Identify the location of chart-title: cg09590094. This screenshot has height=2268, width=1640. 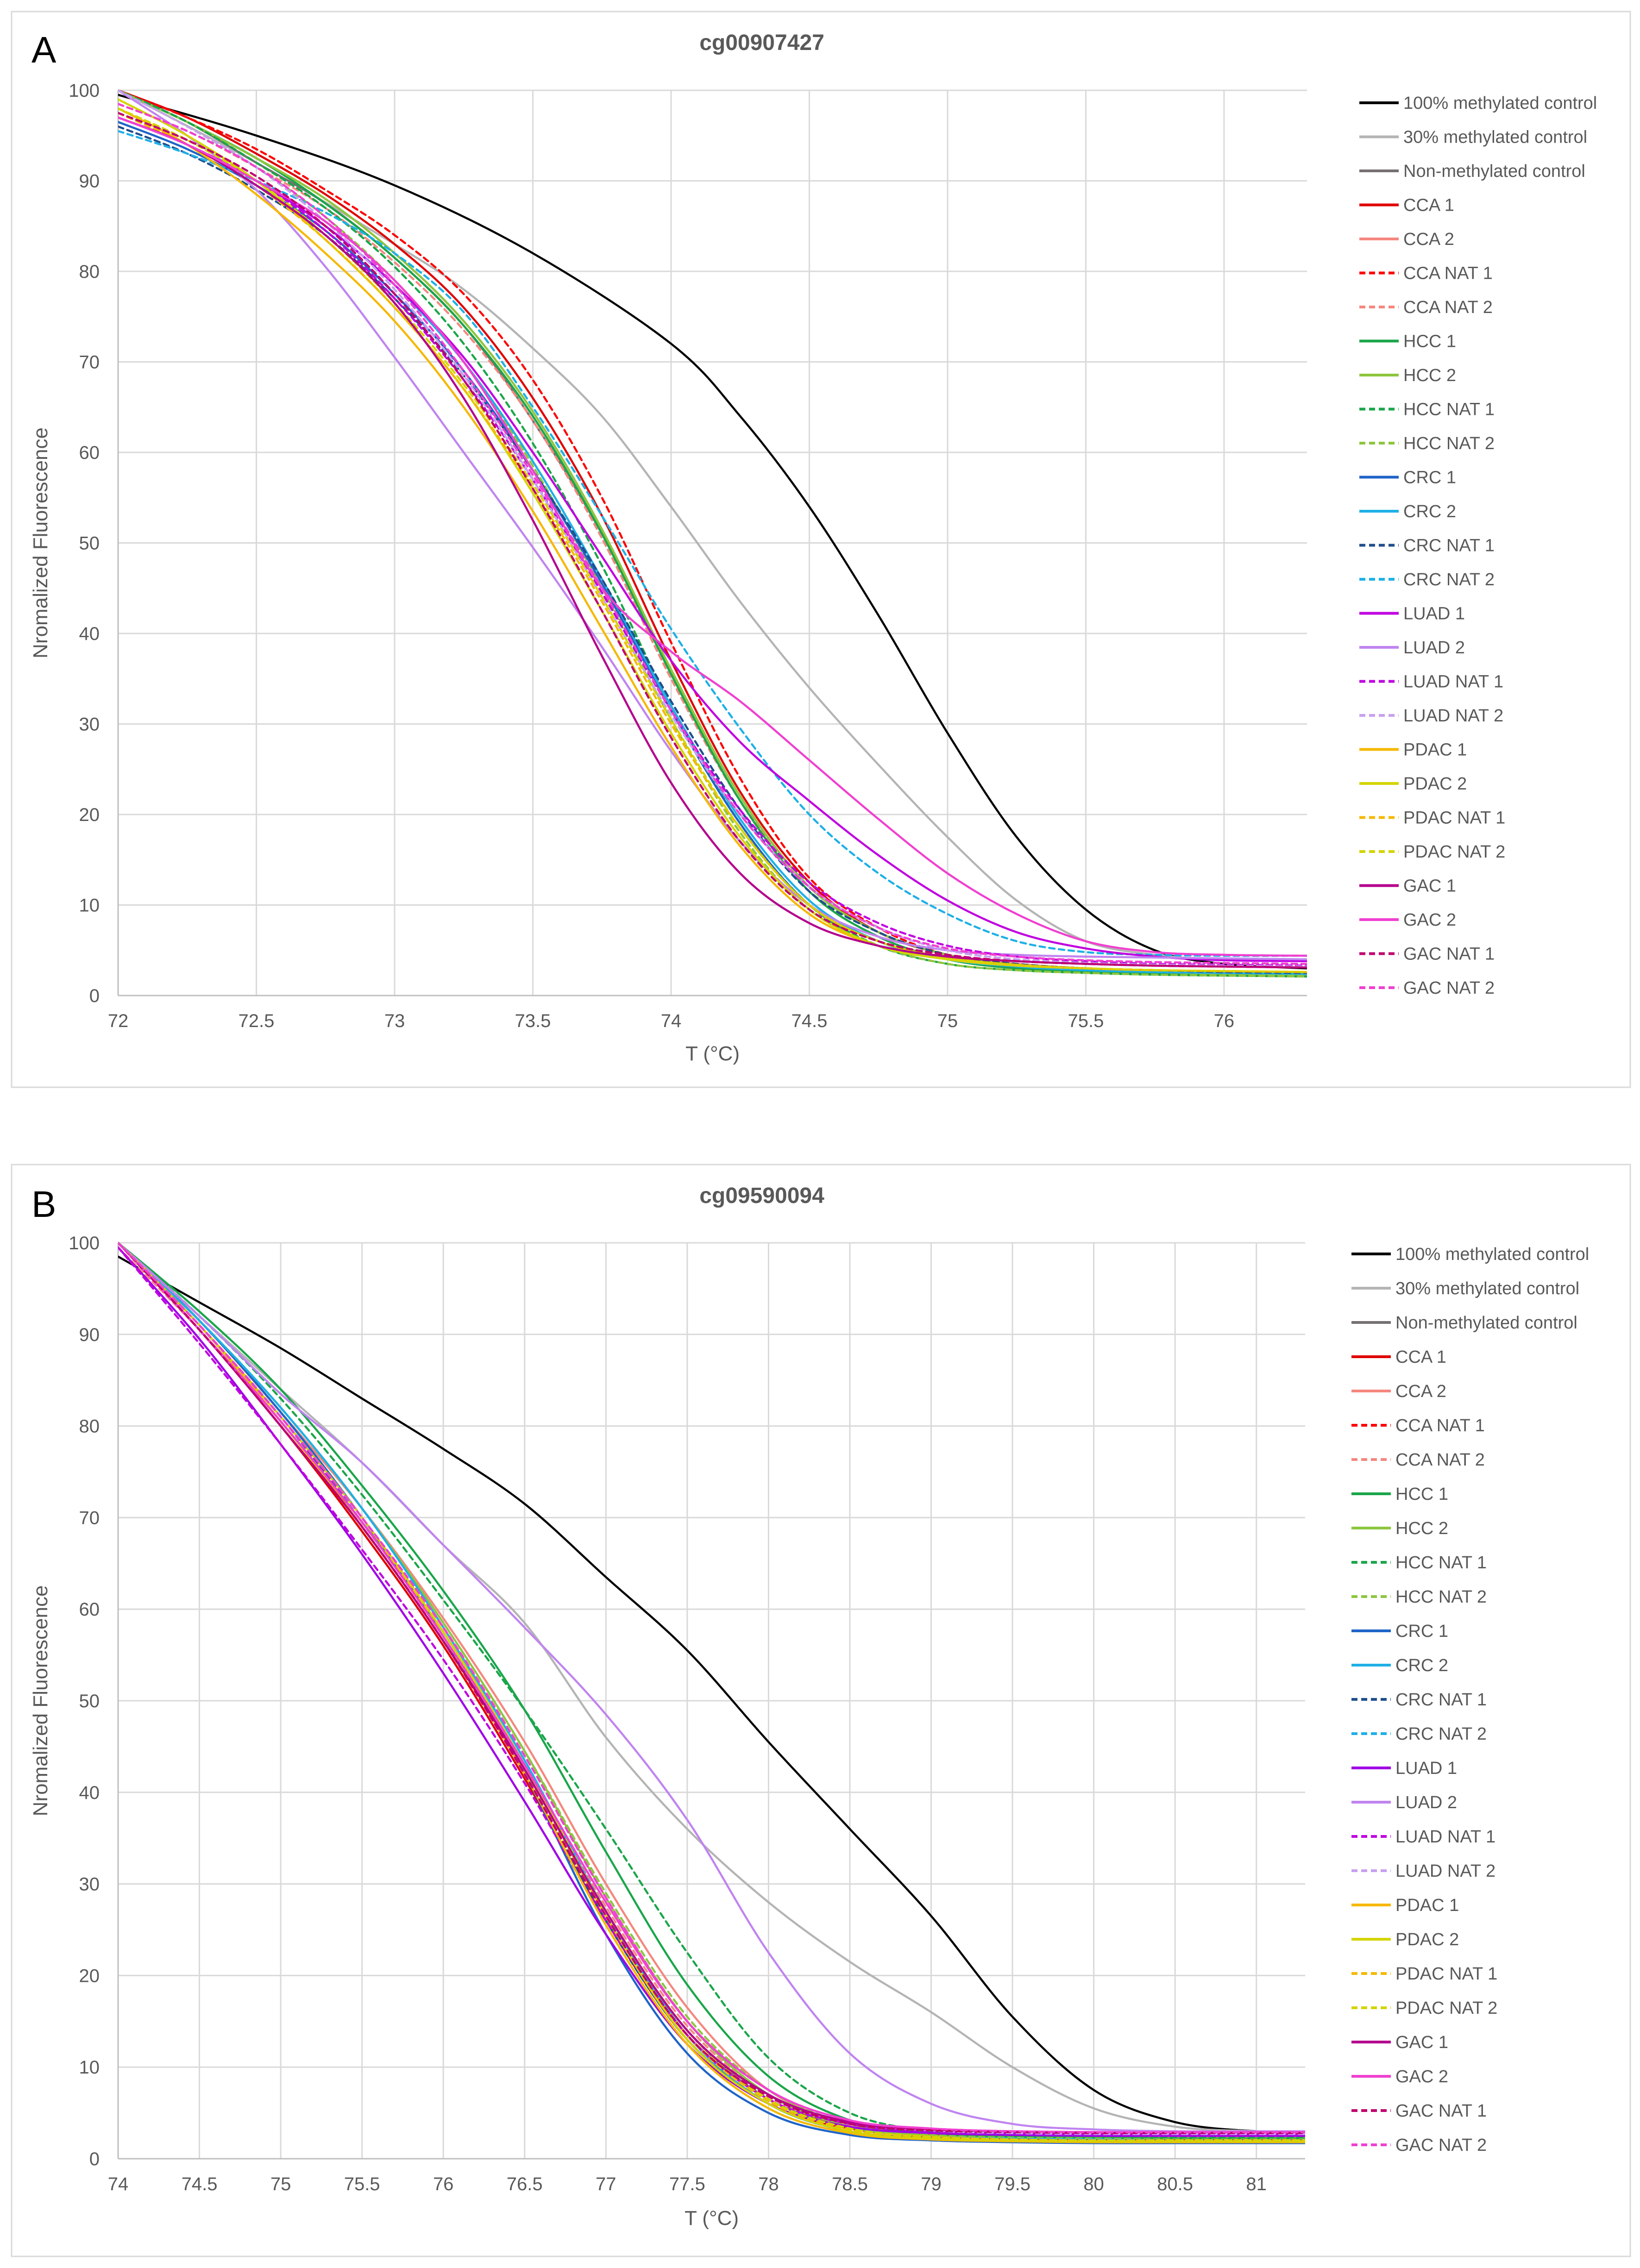
(761, 1196).